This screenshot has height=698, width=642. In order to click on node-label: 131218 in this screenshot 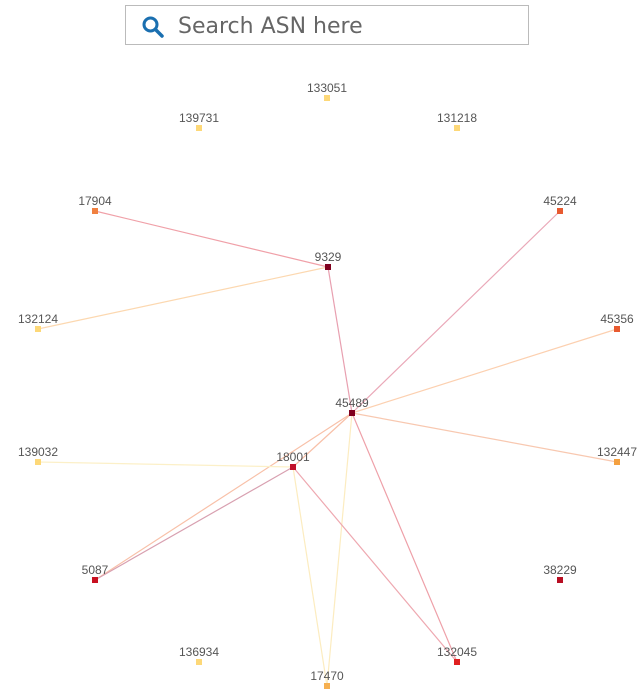, I will do `click(457, 118)`.